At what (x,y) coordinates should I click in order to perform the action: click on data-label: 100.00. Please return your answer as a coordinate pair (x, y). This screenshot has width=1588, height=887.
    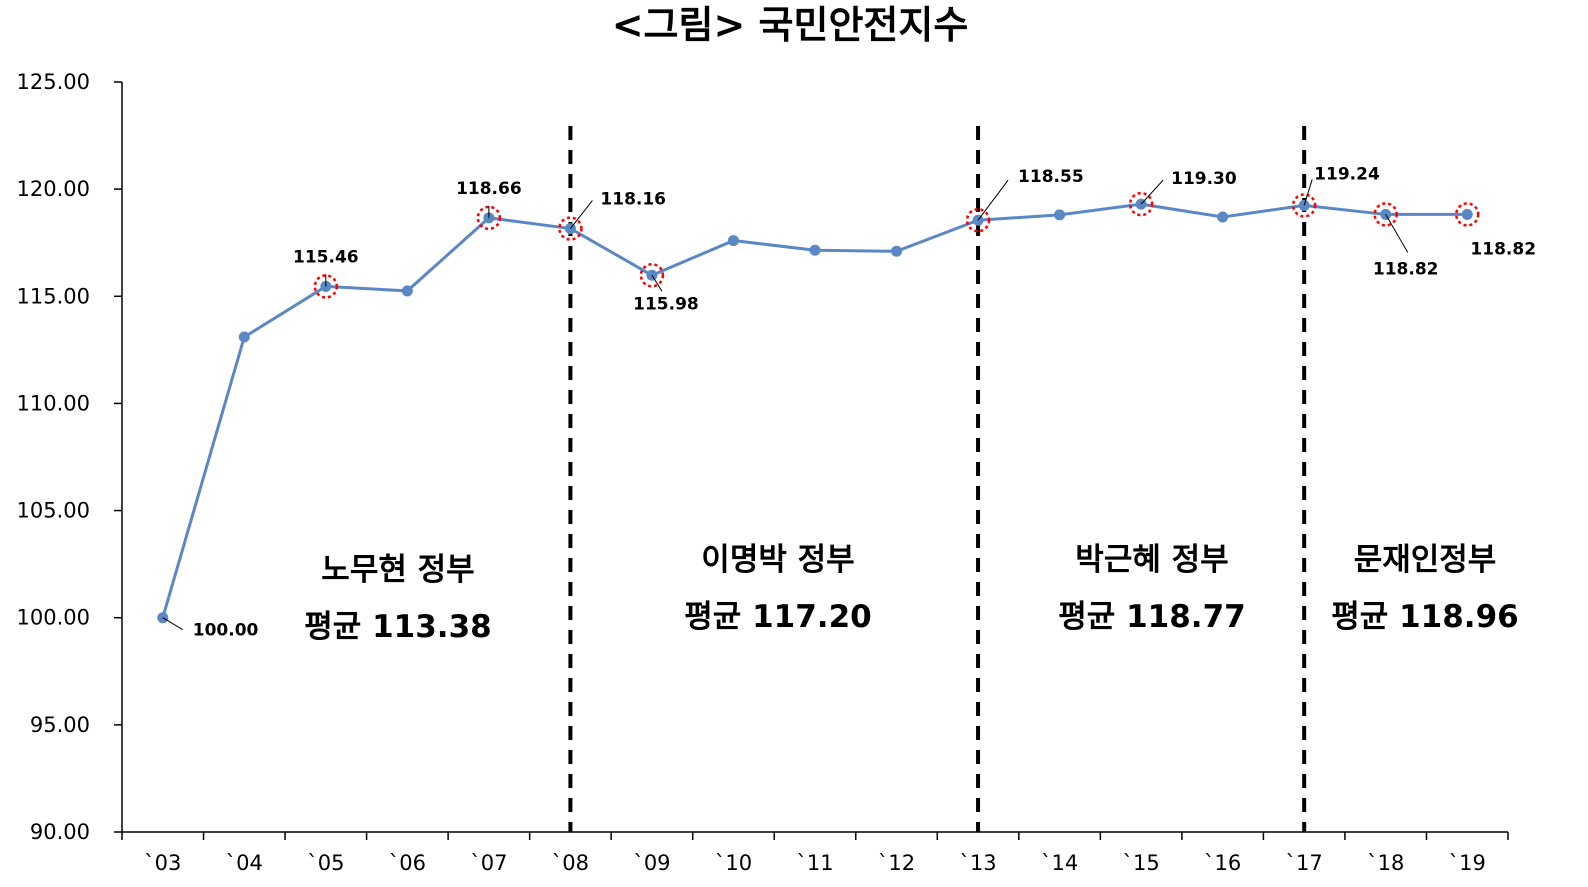
    Looking at the image, I should click on (226, 631).